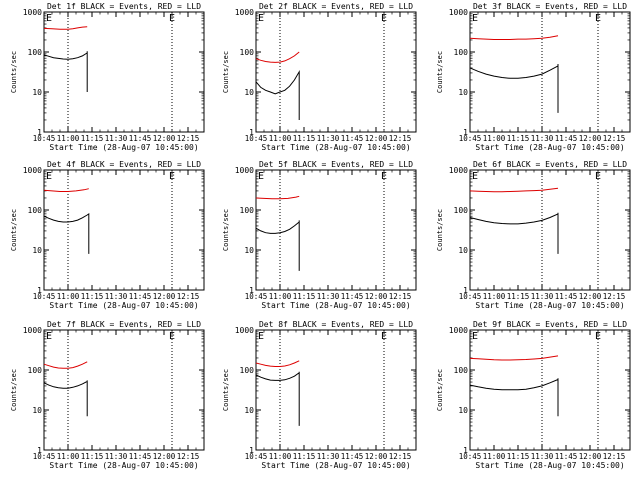 The width and height of the screenshot is (640, 480). I want to click on panel-title: Det 2f BLACK = Events, RED = LLD, so click(336, 6).